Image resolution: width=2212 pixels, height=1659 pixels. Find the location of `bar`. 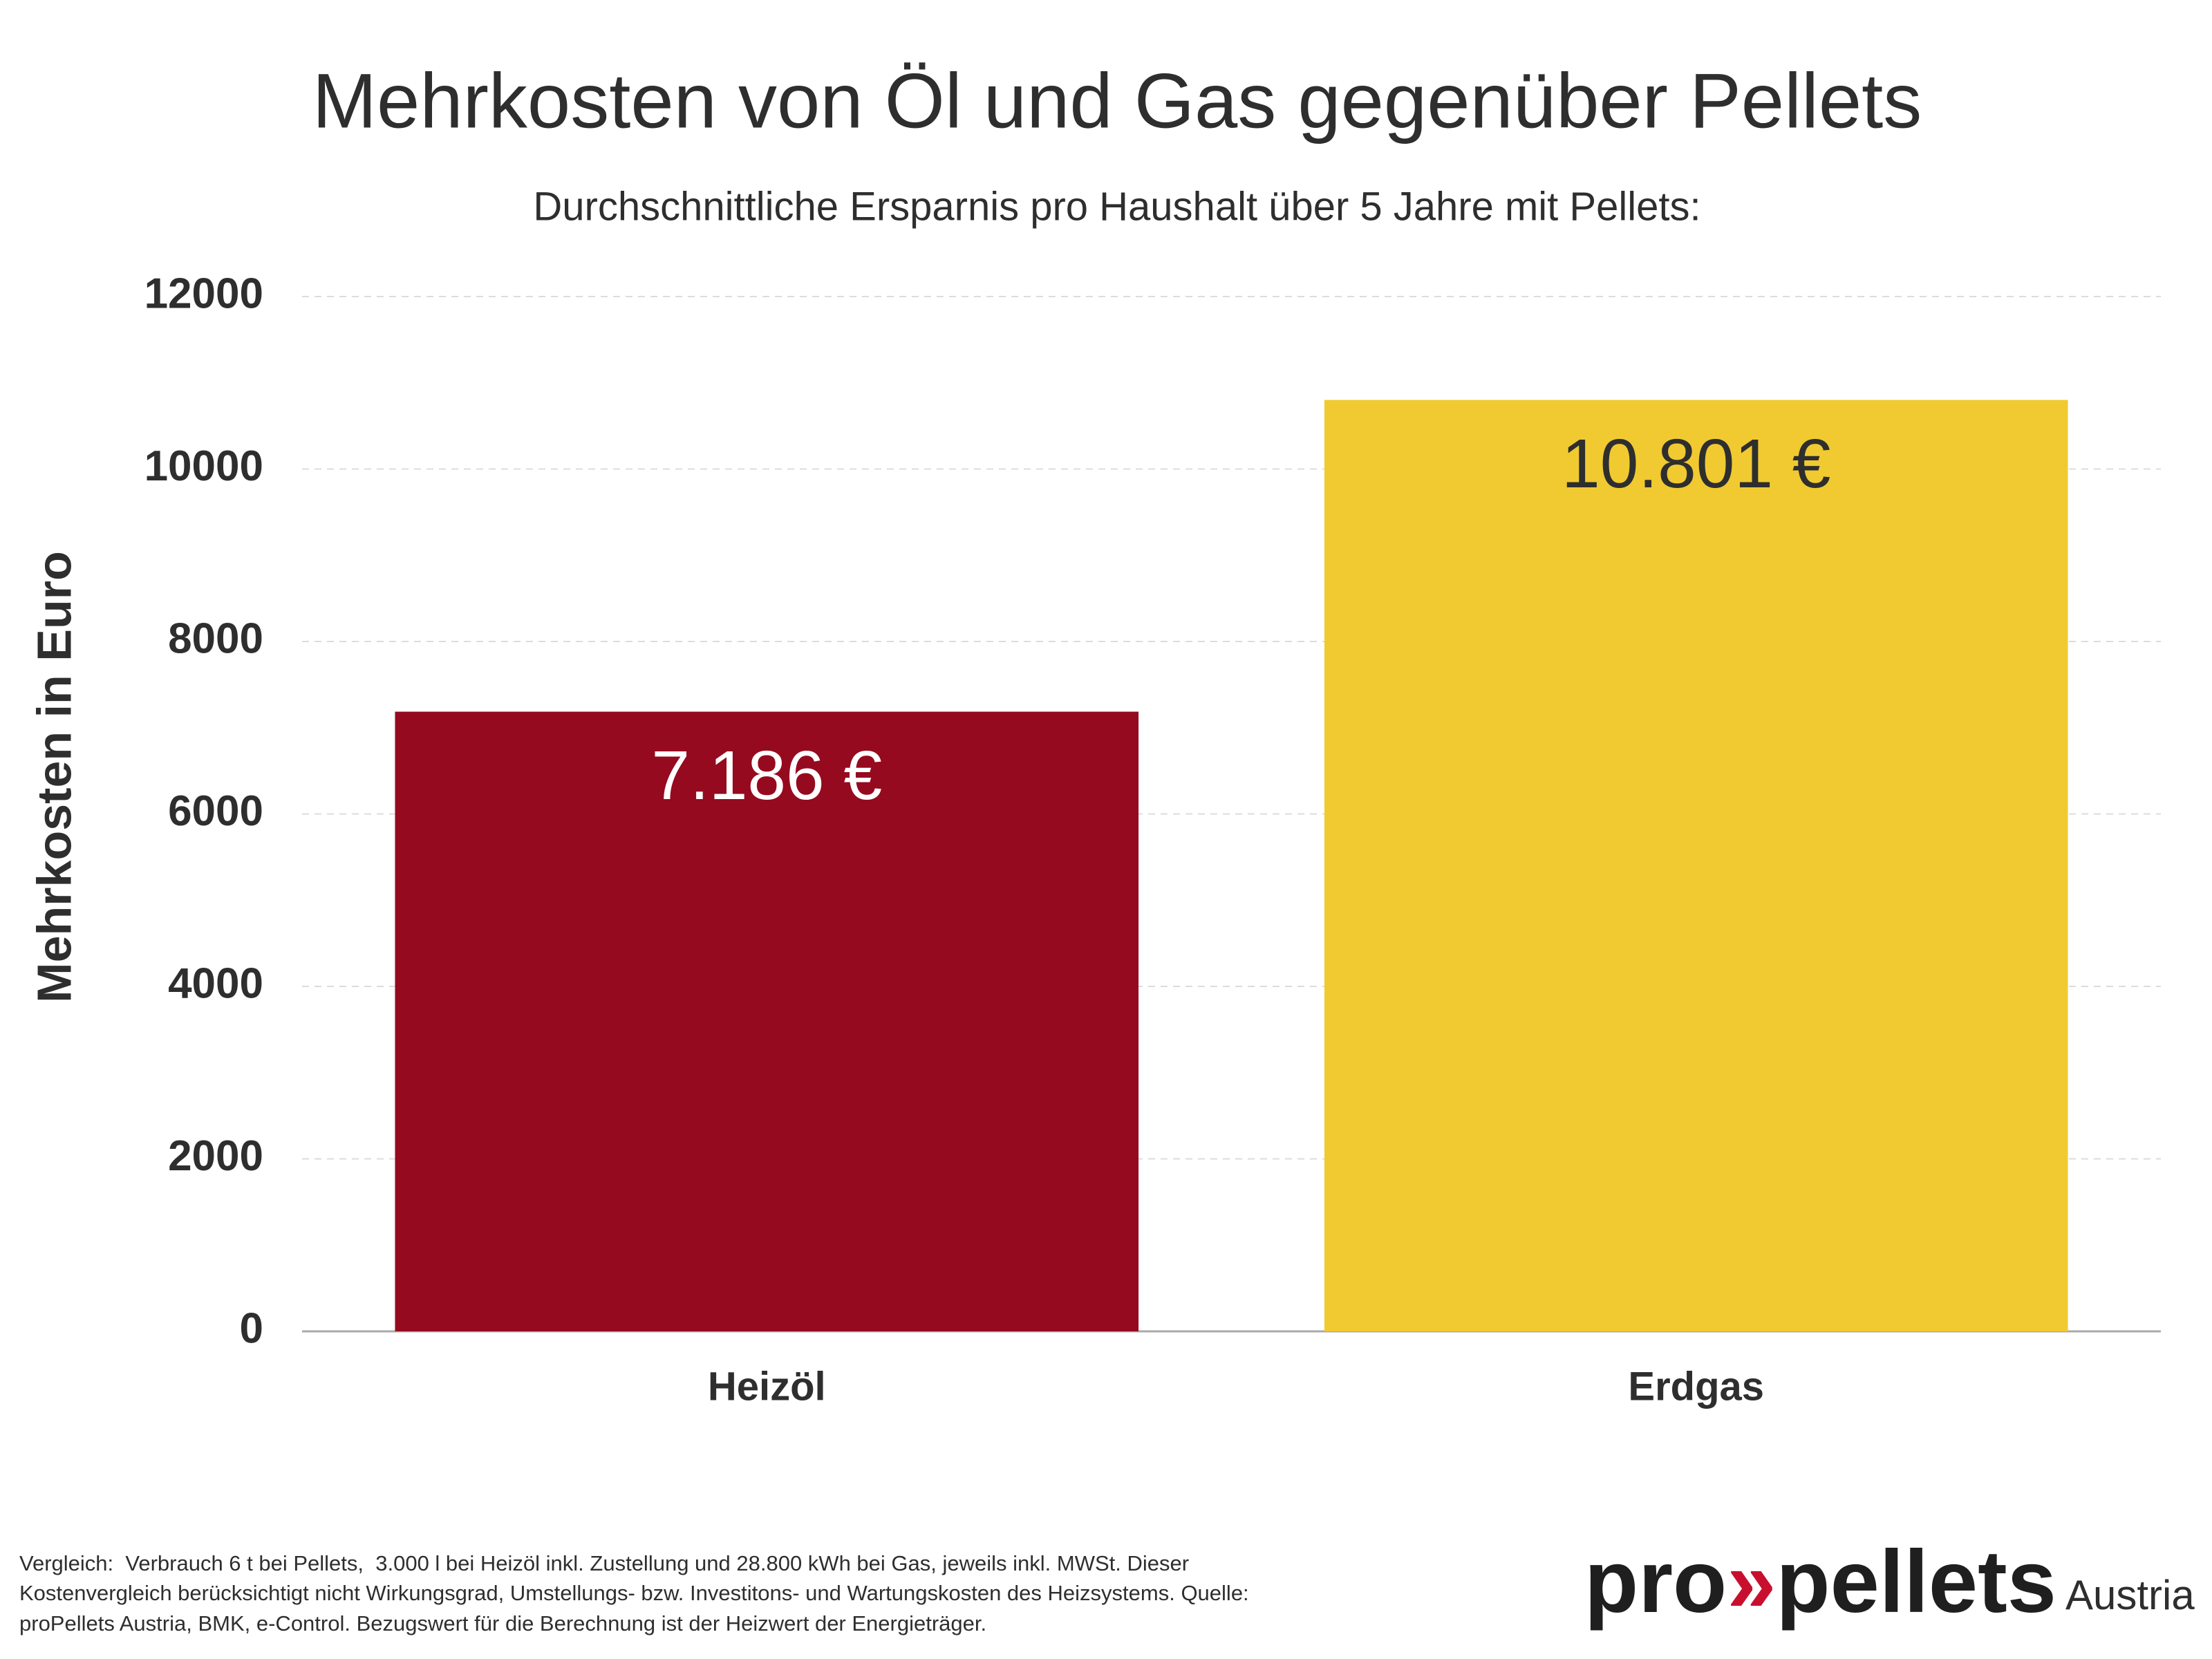

bar is located at coordinates (767, 1021).